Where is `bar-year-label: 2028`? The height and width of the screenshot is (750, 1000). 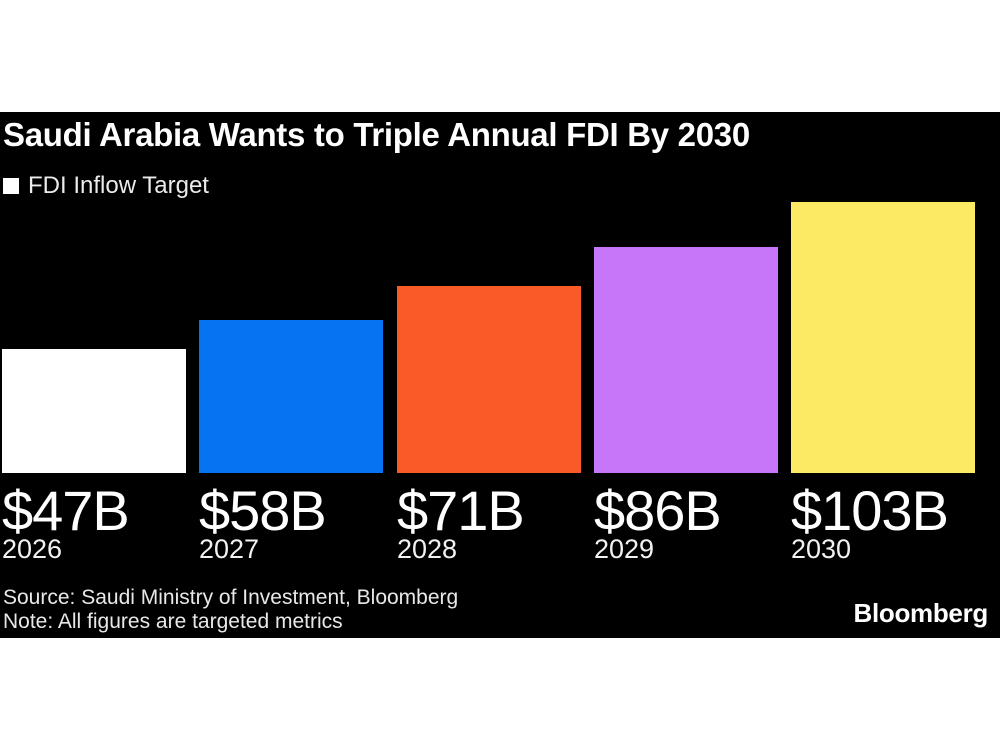
bar-year-label: 2028 is located at coordinates (427, 549).